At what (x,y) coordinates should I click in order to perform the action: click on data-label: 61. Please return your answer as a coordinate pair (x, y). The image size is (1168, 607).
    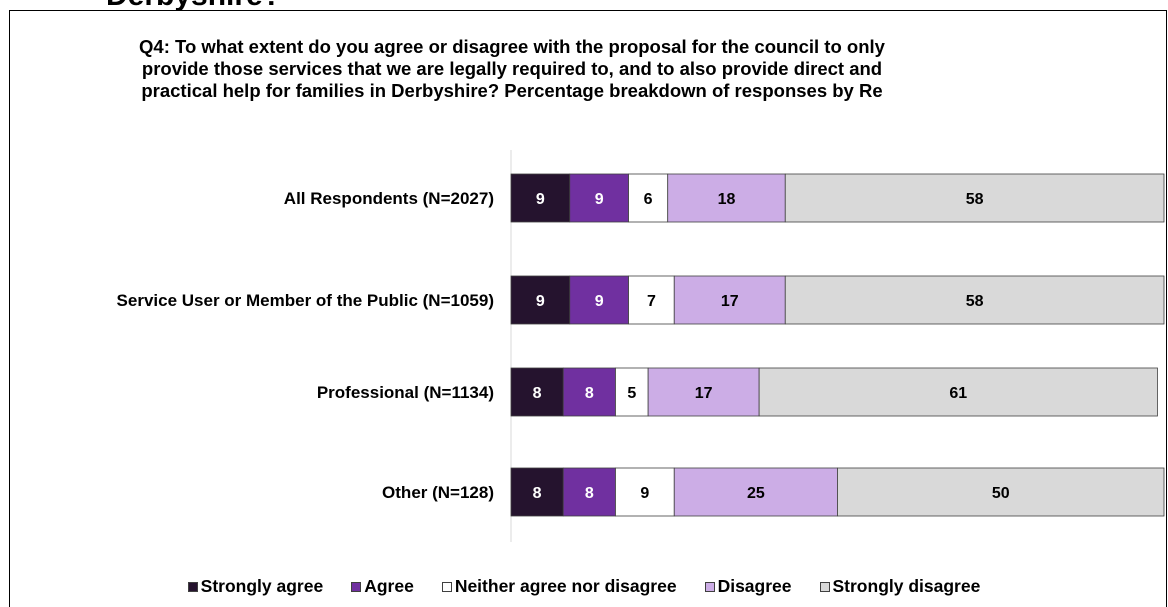
    Looking at the image, I should click on (958, 393).